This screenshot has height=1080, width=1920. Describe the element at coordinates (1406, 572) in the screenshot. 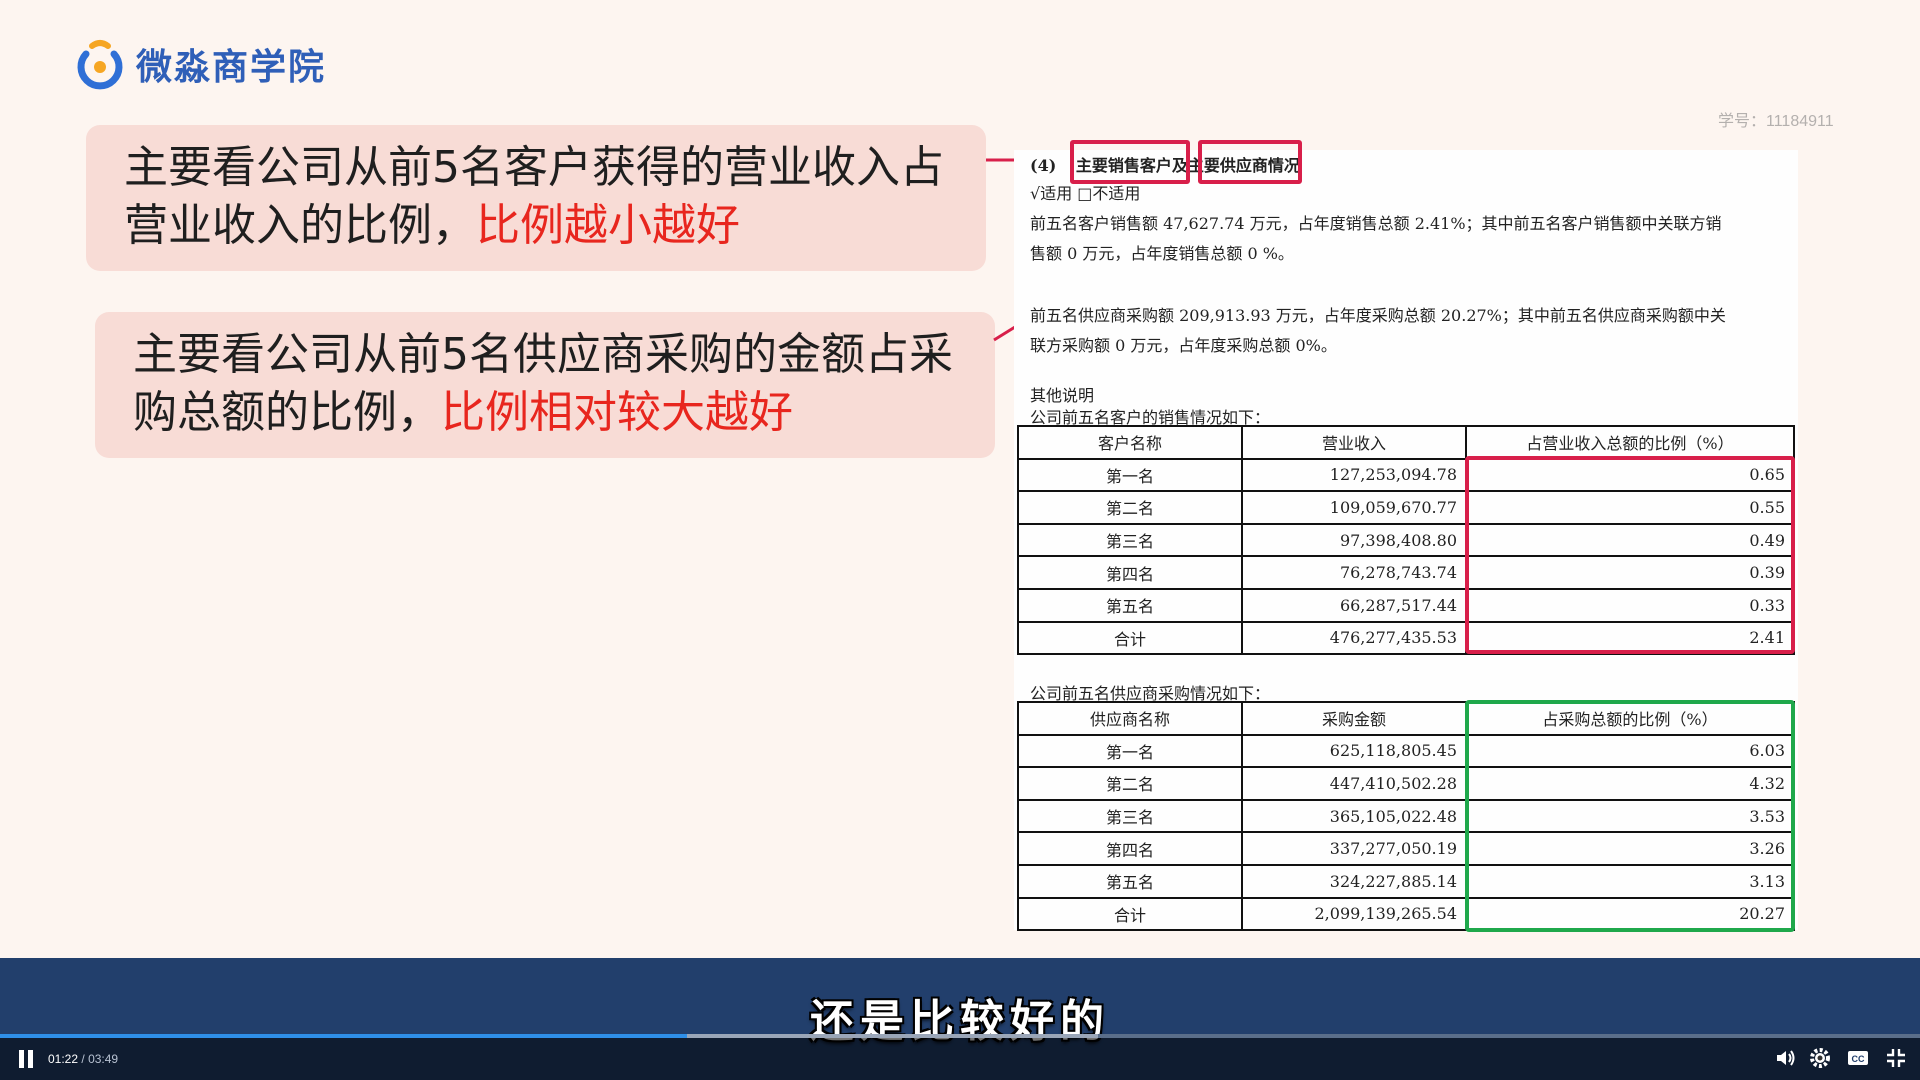

I see `table-row: 第四名 76,278,743.74 0.39` at that location.